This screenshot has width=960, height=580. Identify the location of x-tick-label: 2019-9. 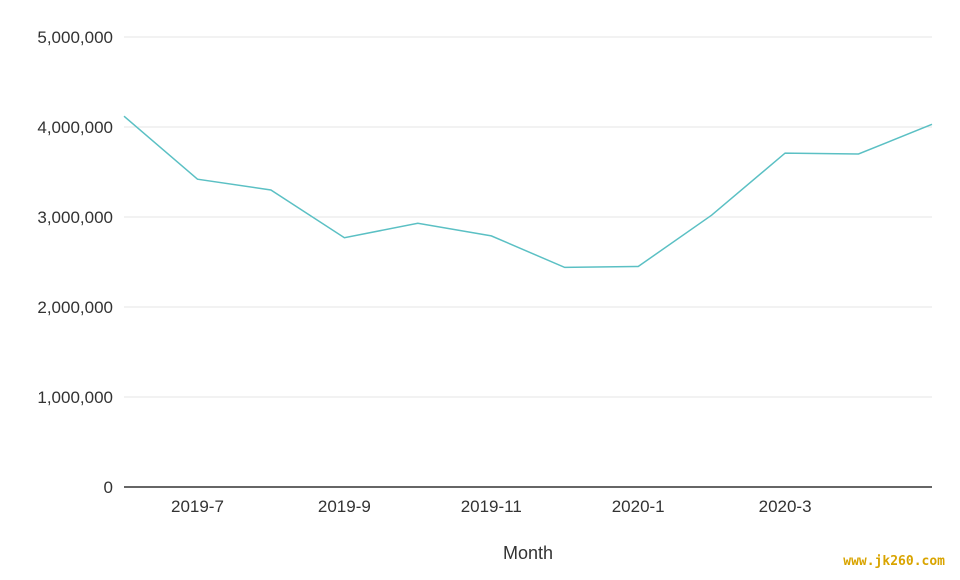
(344, 506).